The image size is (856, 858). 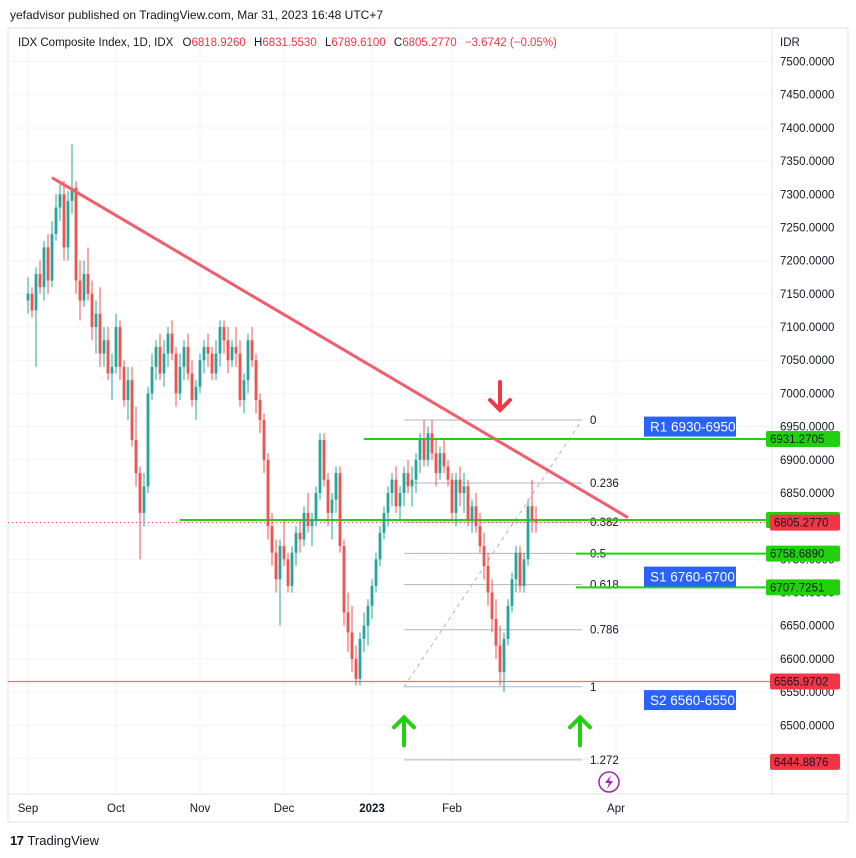 I want to click on level-price-label: 6707.7251, so click(x=797, y=588).